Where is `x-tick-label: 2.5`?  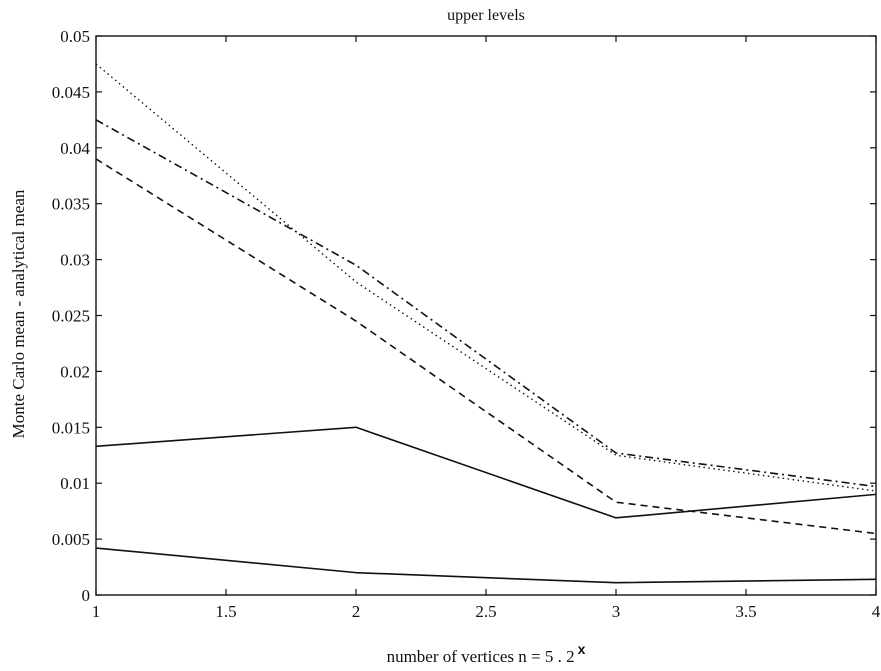 x-tick-label: 2.5 is located at coordinates (485, 611).